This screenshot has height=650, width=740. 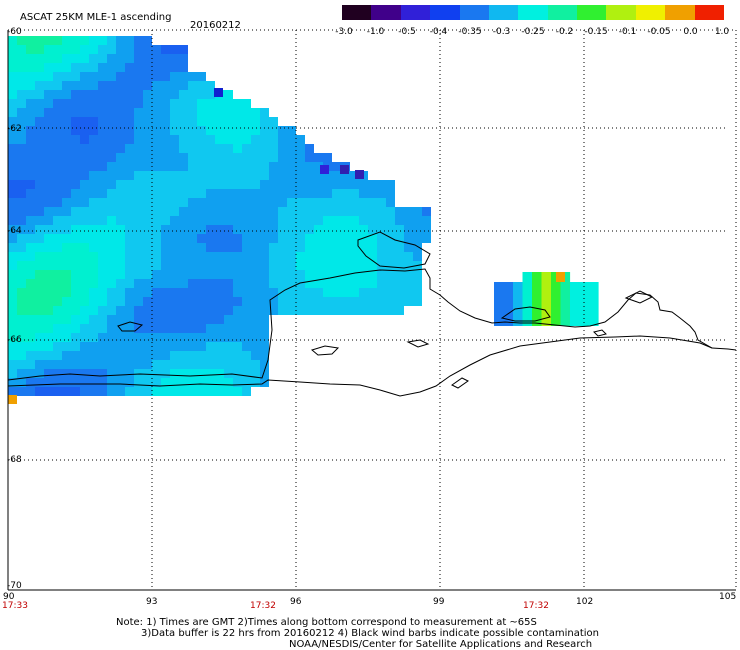 What do you see at coordinates (215, 25) in the screenshot?
I see `map-date: 20160212` at bounding box center [215, 25].